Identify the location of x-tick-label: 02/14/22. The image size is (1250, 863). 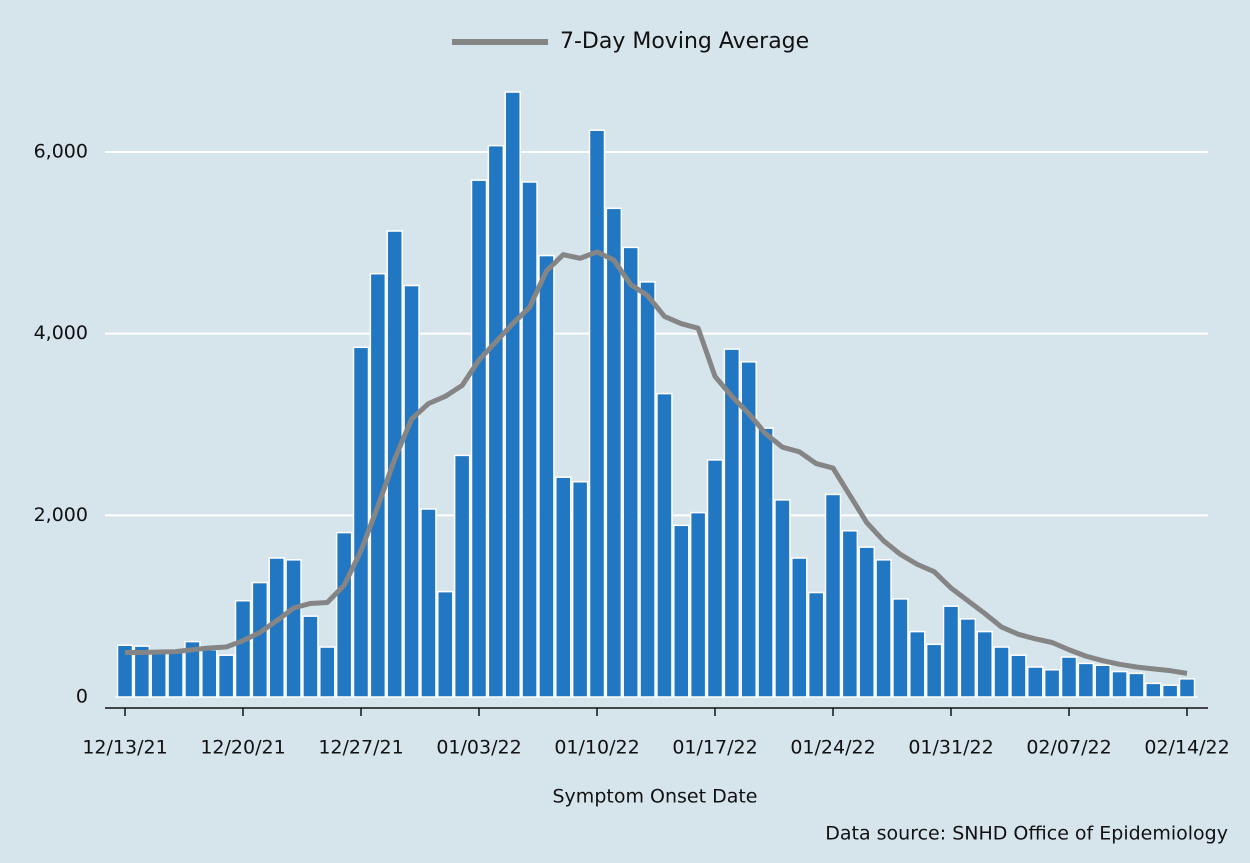
(1186, 748).